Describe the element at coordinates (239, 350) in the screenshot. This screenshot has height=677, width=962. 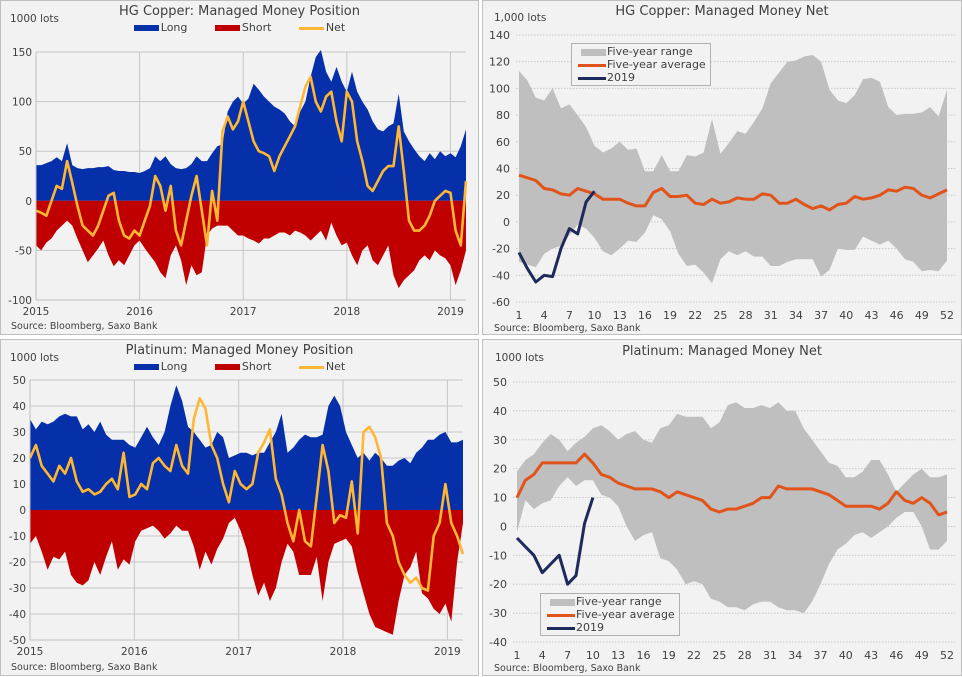
I see `chart-title: Platinum: Managed Money Position` at that location.